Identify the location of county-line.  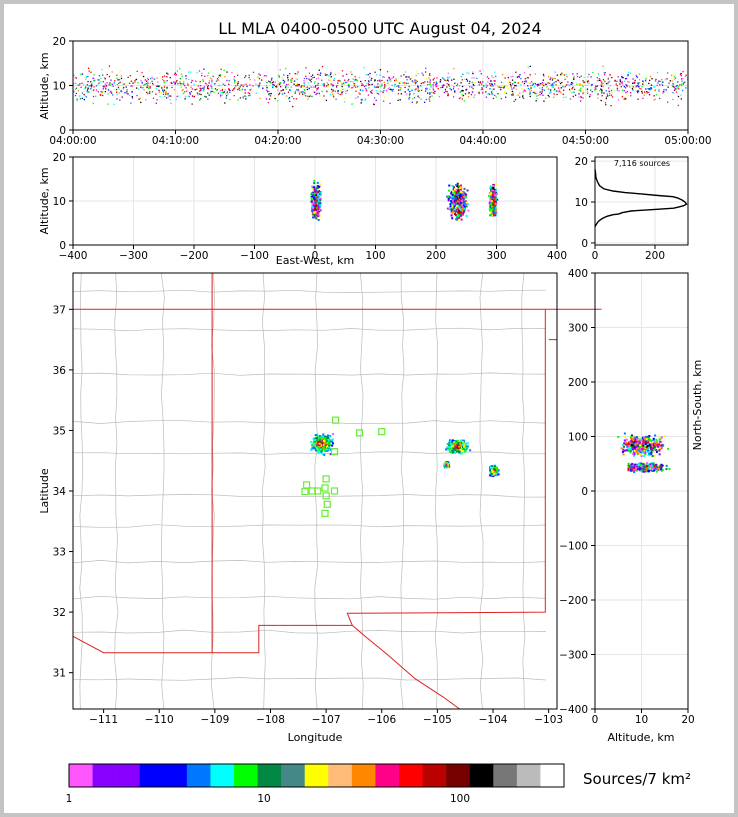
(402, 491).